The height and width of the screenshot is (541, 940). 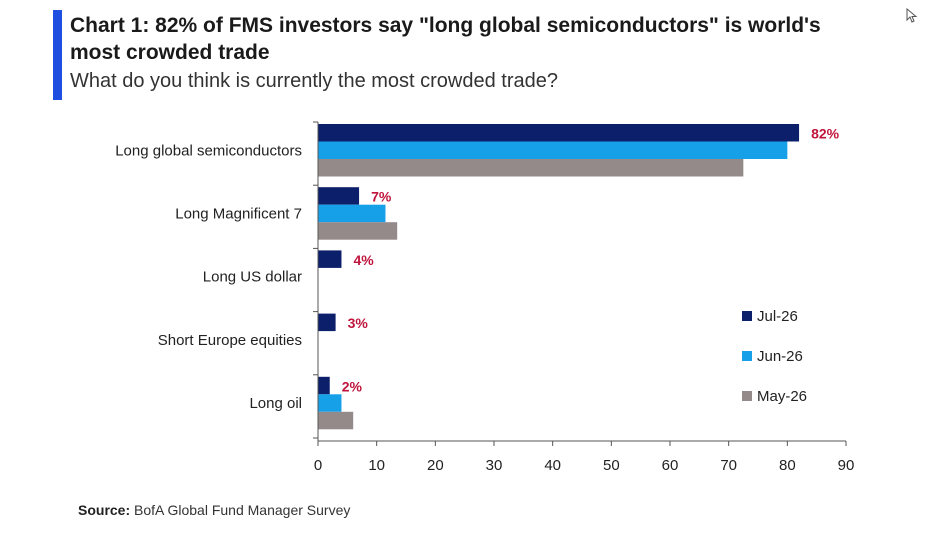 What do you see at coordinates (846, 465) in the screenshot?
I see `x-tick-label: 90` at bounding box center [846, 465].